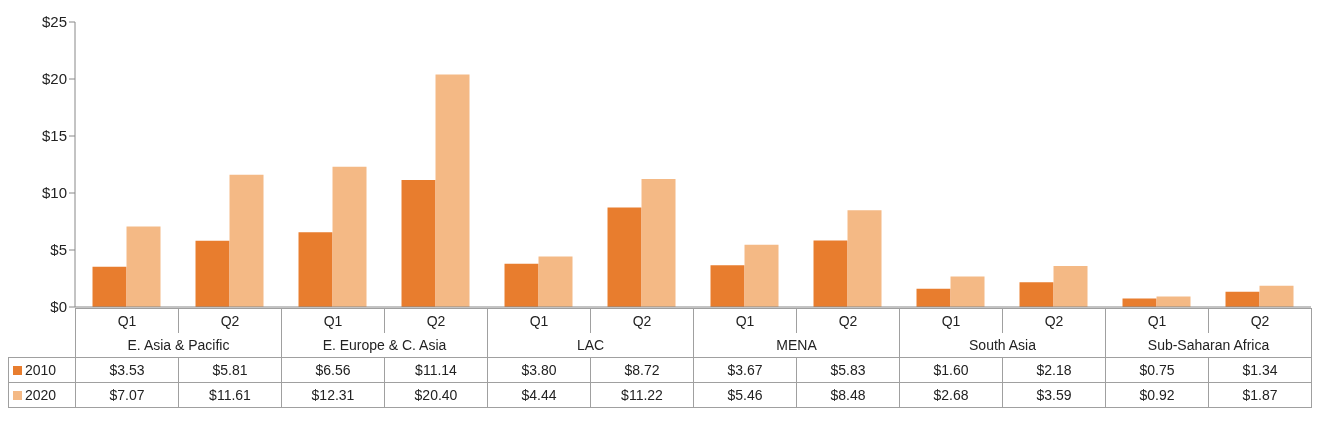  I want to click on data-label: $11.14, so click(436, 370).